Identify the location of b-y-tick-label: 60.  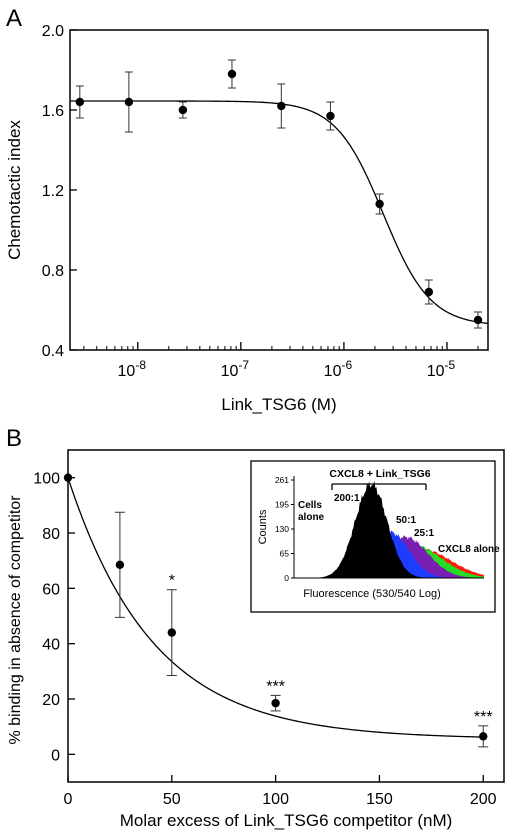
(51, 589).